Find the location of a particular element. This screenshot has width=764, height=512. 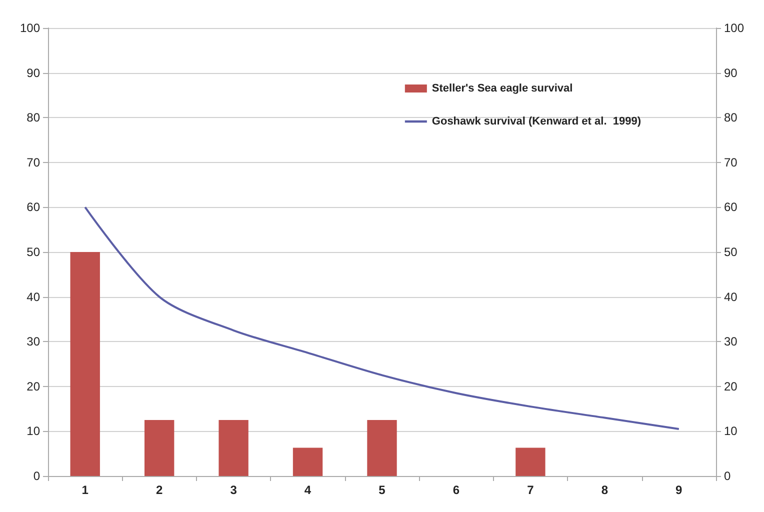

x-tick-label: 8 is located at coordinates (604, 490).